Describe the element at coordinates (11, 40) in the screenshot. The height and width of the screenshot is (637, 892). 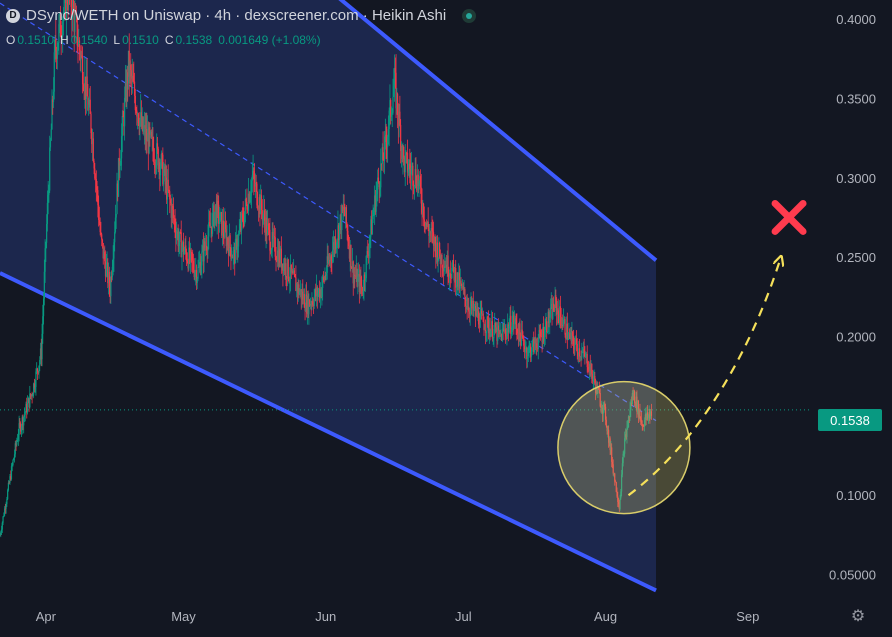
I see `open-label: O` at that location.